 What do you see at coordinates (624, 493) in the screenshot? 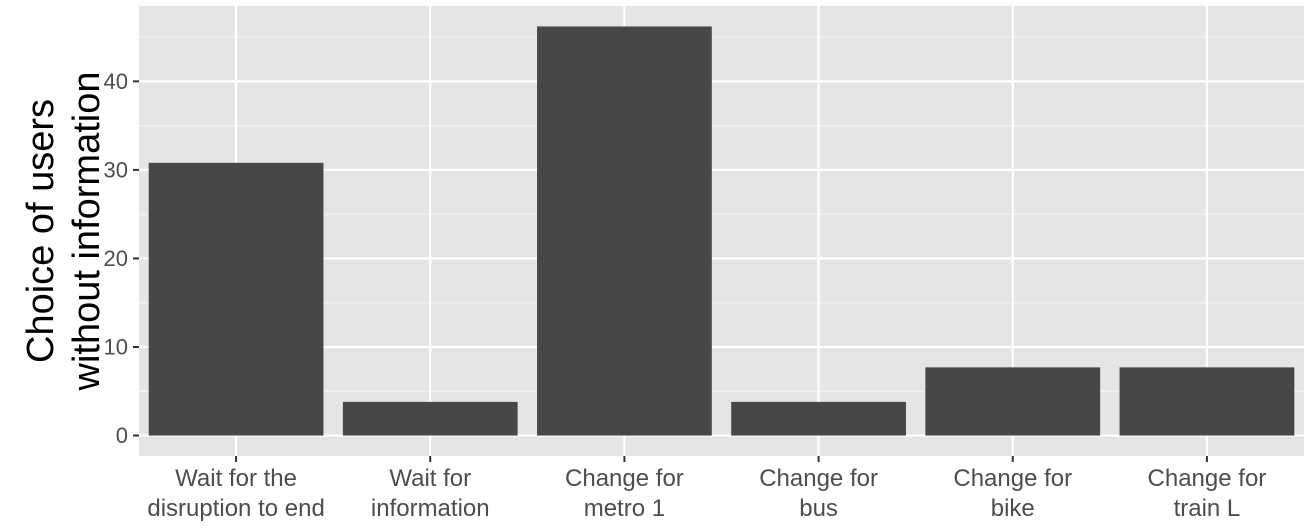
I see `x-tick-label: Change for metro 1` at bounding box center [624, 493].